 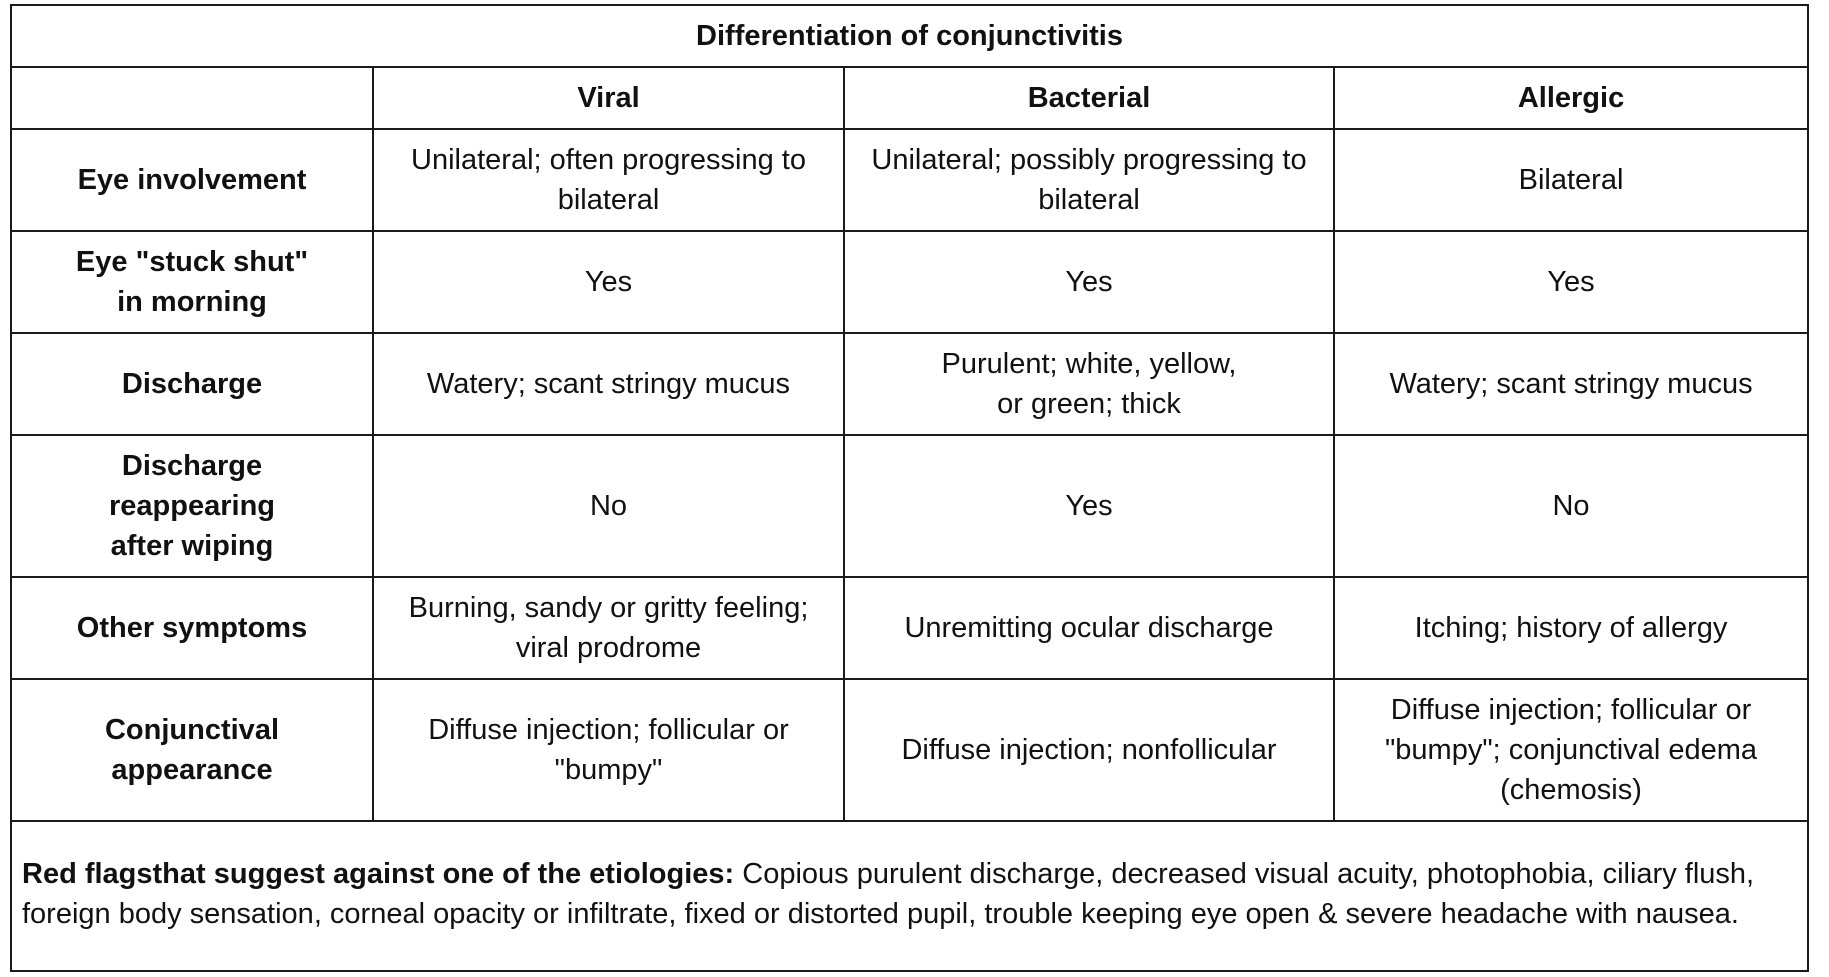 I want to click on cell-bacterial: Purulent; white, yellow, or green; thick, so click(x=1089, y=384).